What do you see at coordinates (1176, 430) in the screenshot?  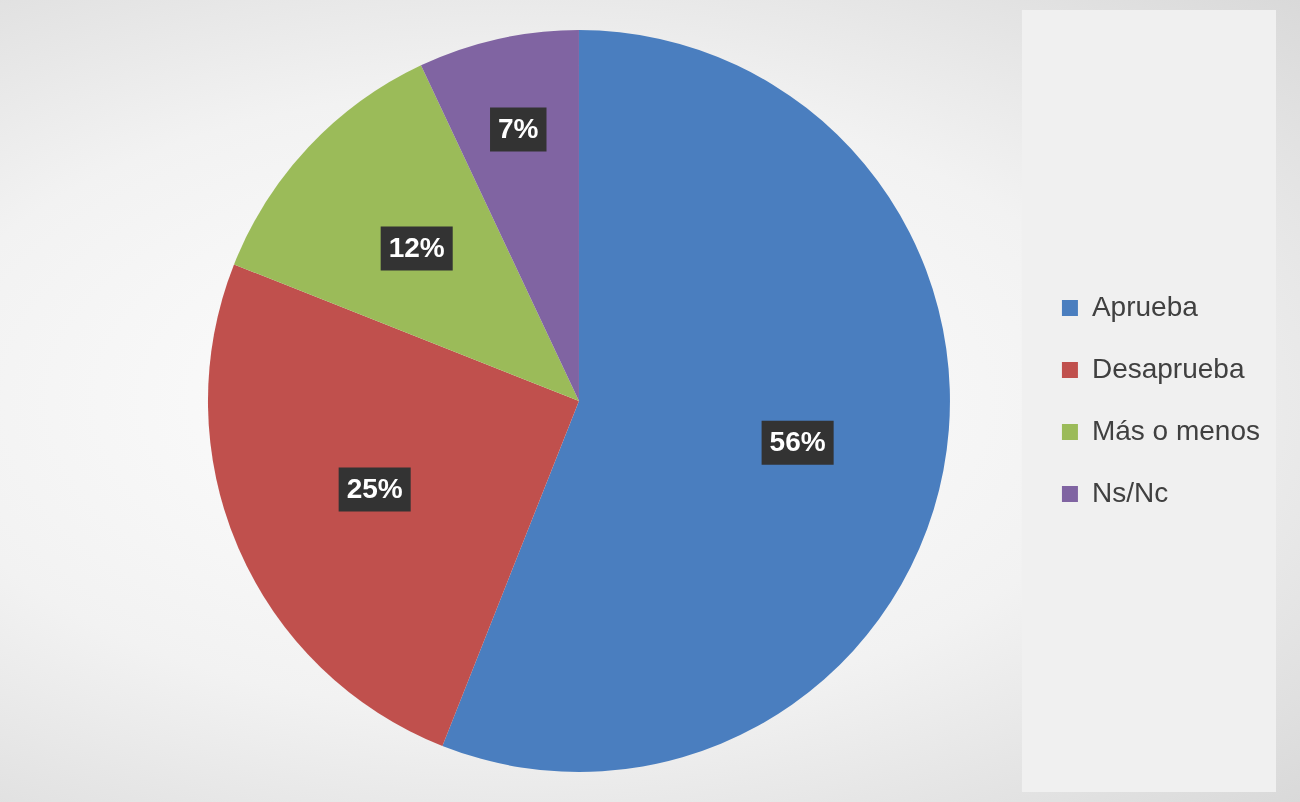 I see `legend-label: Más o menos` at bounding box center [1176, 430].